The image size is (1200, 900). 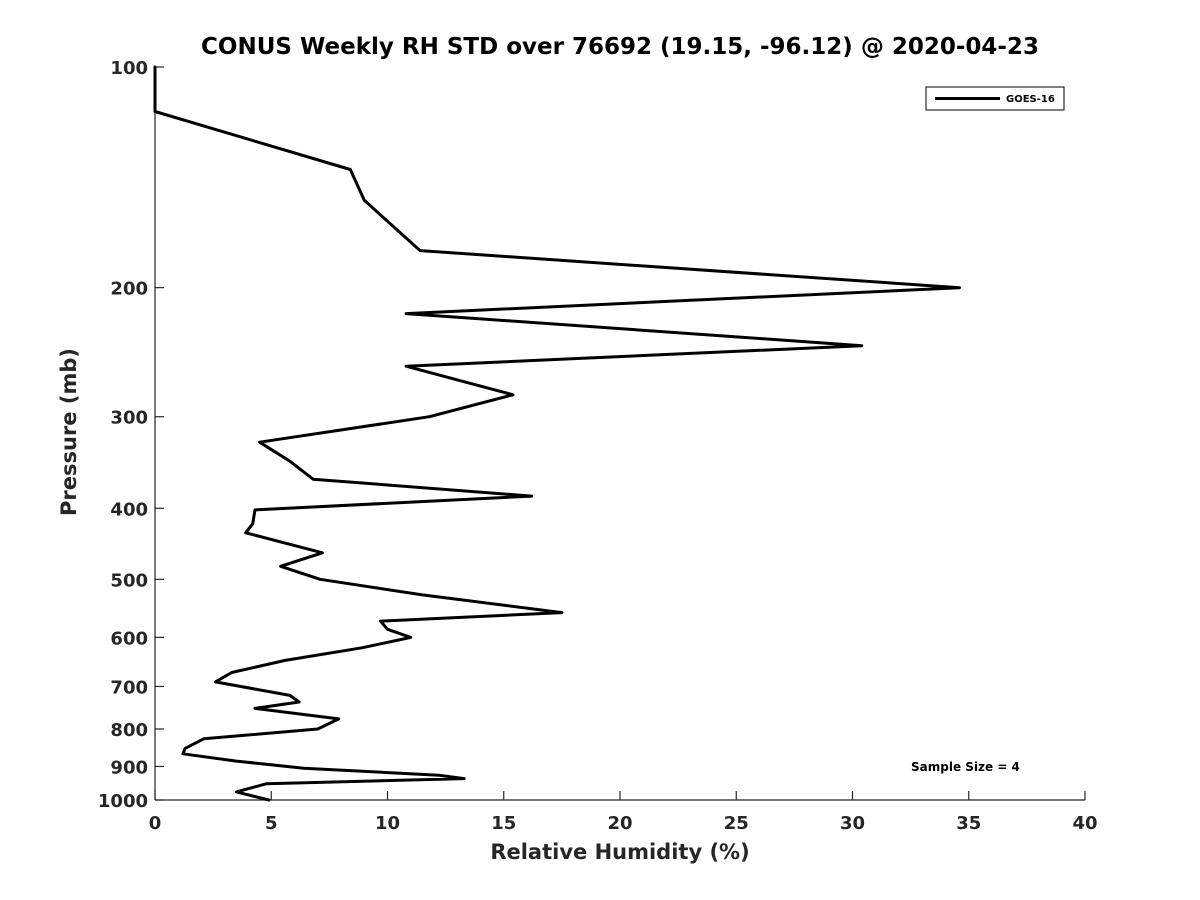 I want to click on legend-label: GOES-16, so click(x=1030, y=99).